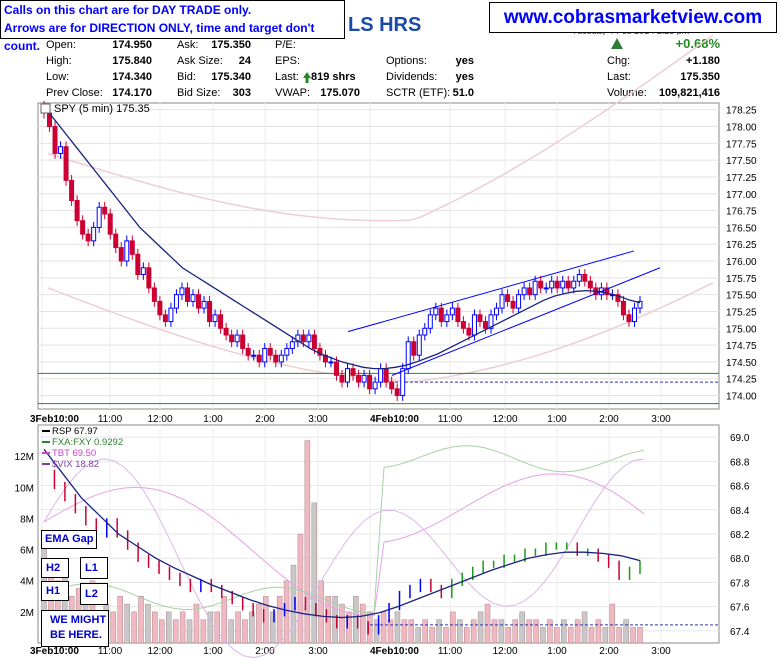 The width and height of the screenshot is (780, 659). I want to click on ind-right-tick: 67.6, so click(740, 608).